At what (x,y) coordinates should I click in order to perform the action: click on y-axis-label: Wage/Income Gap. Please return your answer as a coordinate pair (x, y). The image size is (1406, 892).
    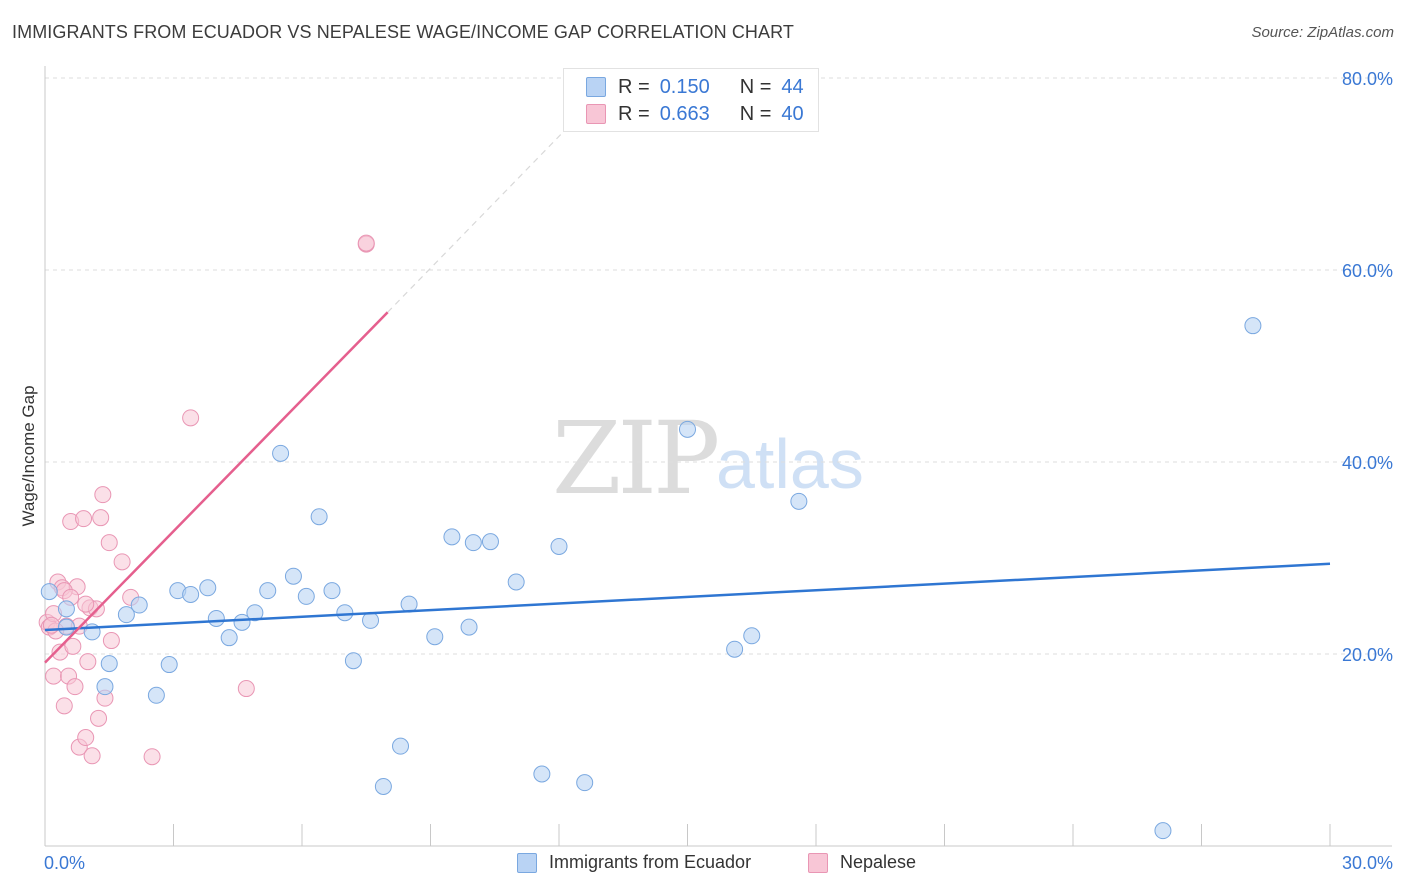
    Looking at the image, I should click on (28, 455).